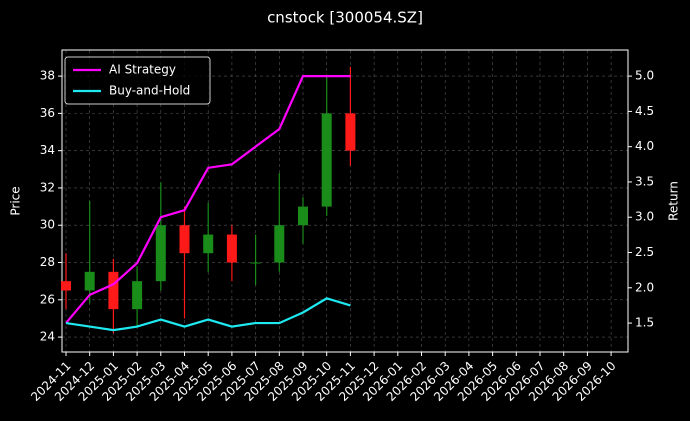  What do you see at coordinates (644, 287) in the screenshot?
I see `y2-tick-label: 2.0` at bounding box center [644, 287].